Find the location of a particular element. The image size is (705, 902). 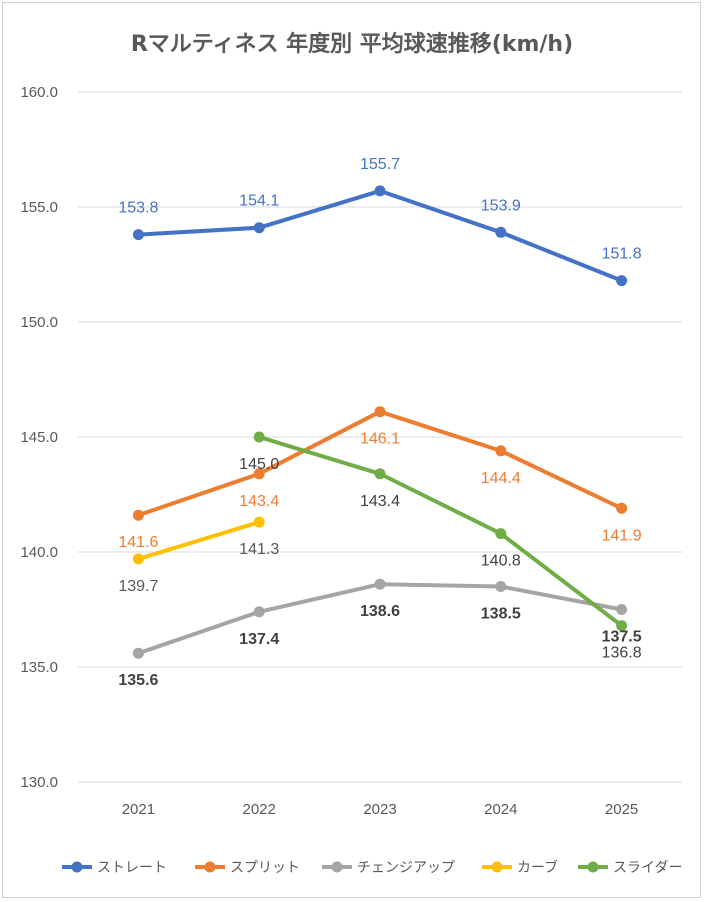

series-4-data-label: 141.3 is located at coordinates (259, 549).